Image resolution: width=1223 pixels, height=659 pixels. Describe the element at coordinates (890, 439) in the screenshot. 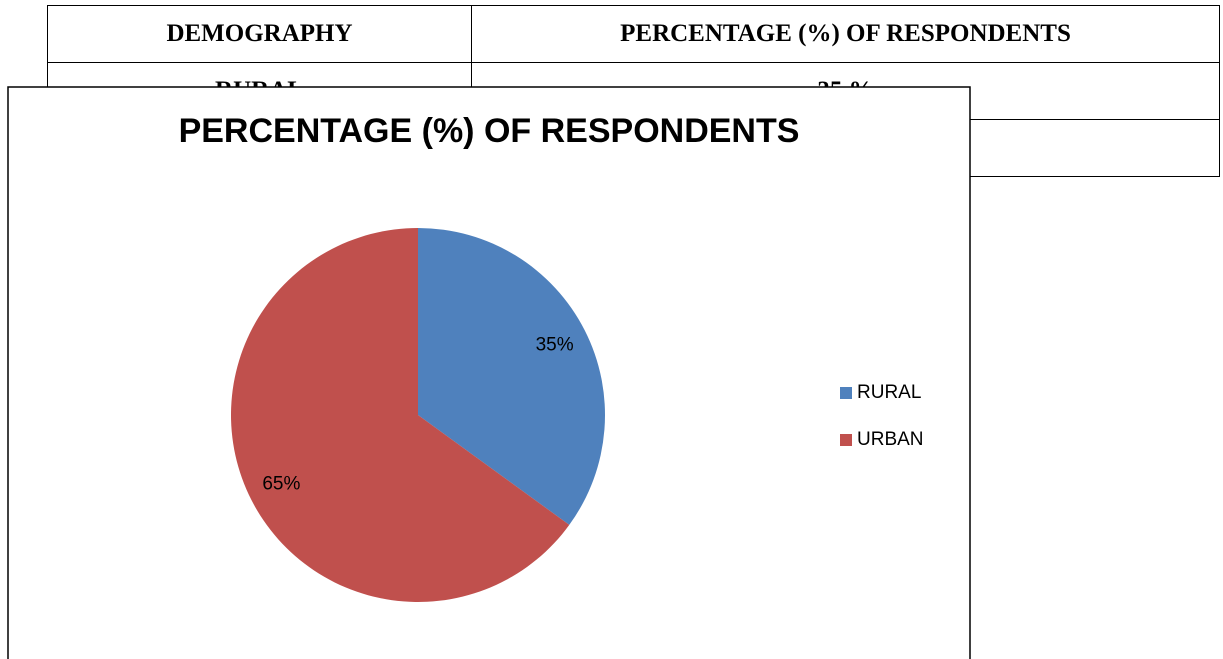

I see `legend-label: URBAN` at that location.